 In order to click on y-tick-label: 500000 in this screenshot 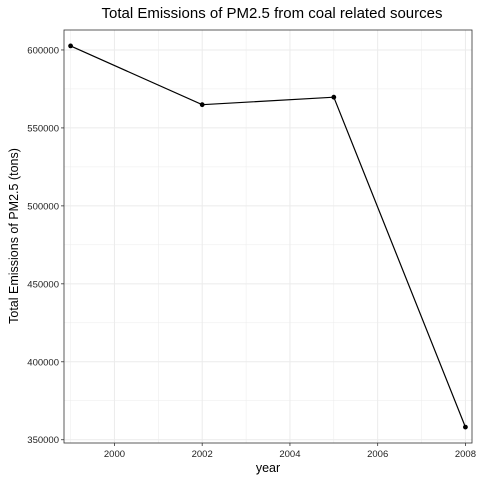, I will do `click(43, 206)`.